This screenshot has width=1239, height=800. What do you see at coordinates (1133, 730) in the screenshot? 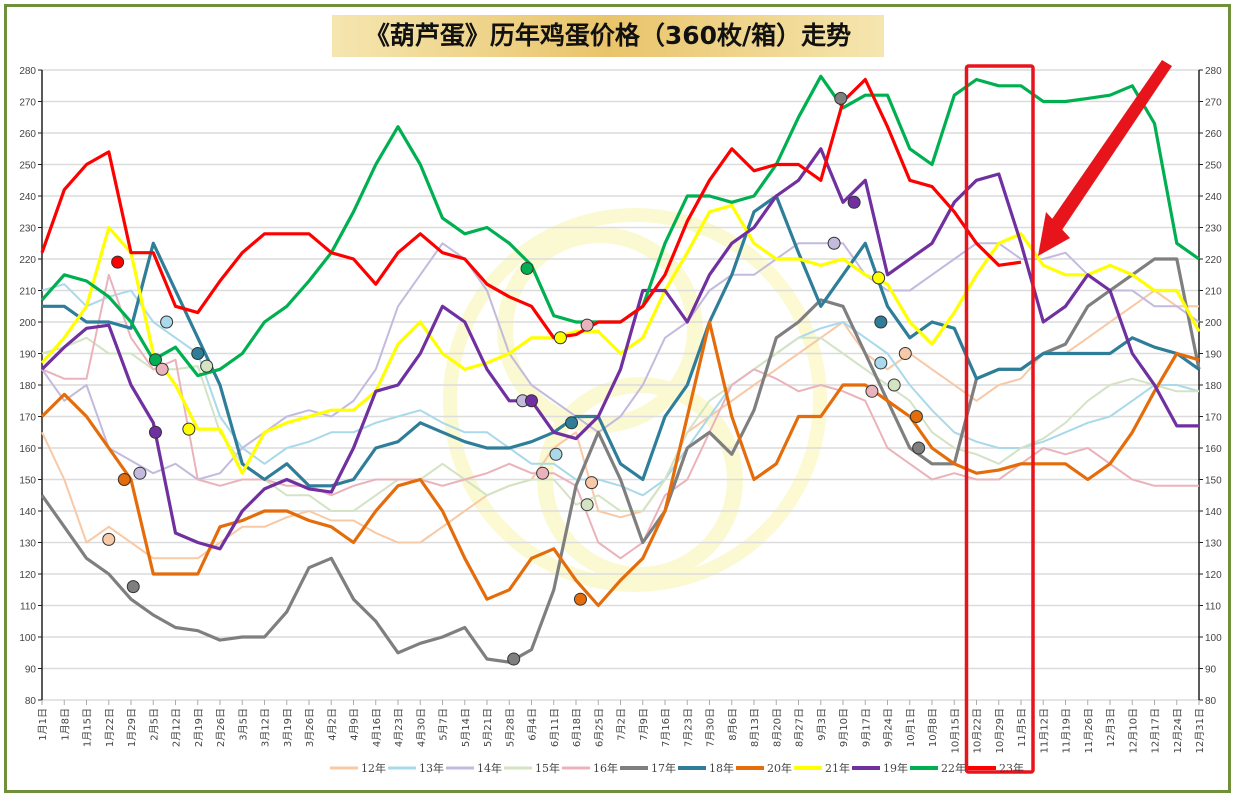
I see `x-tick-label: 12月10日` at bounding box center [1133, 730].